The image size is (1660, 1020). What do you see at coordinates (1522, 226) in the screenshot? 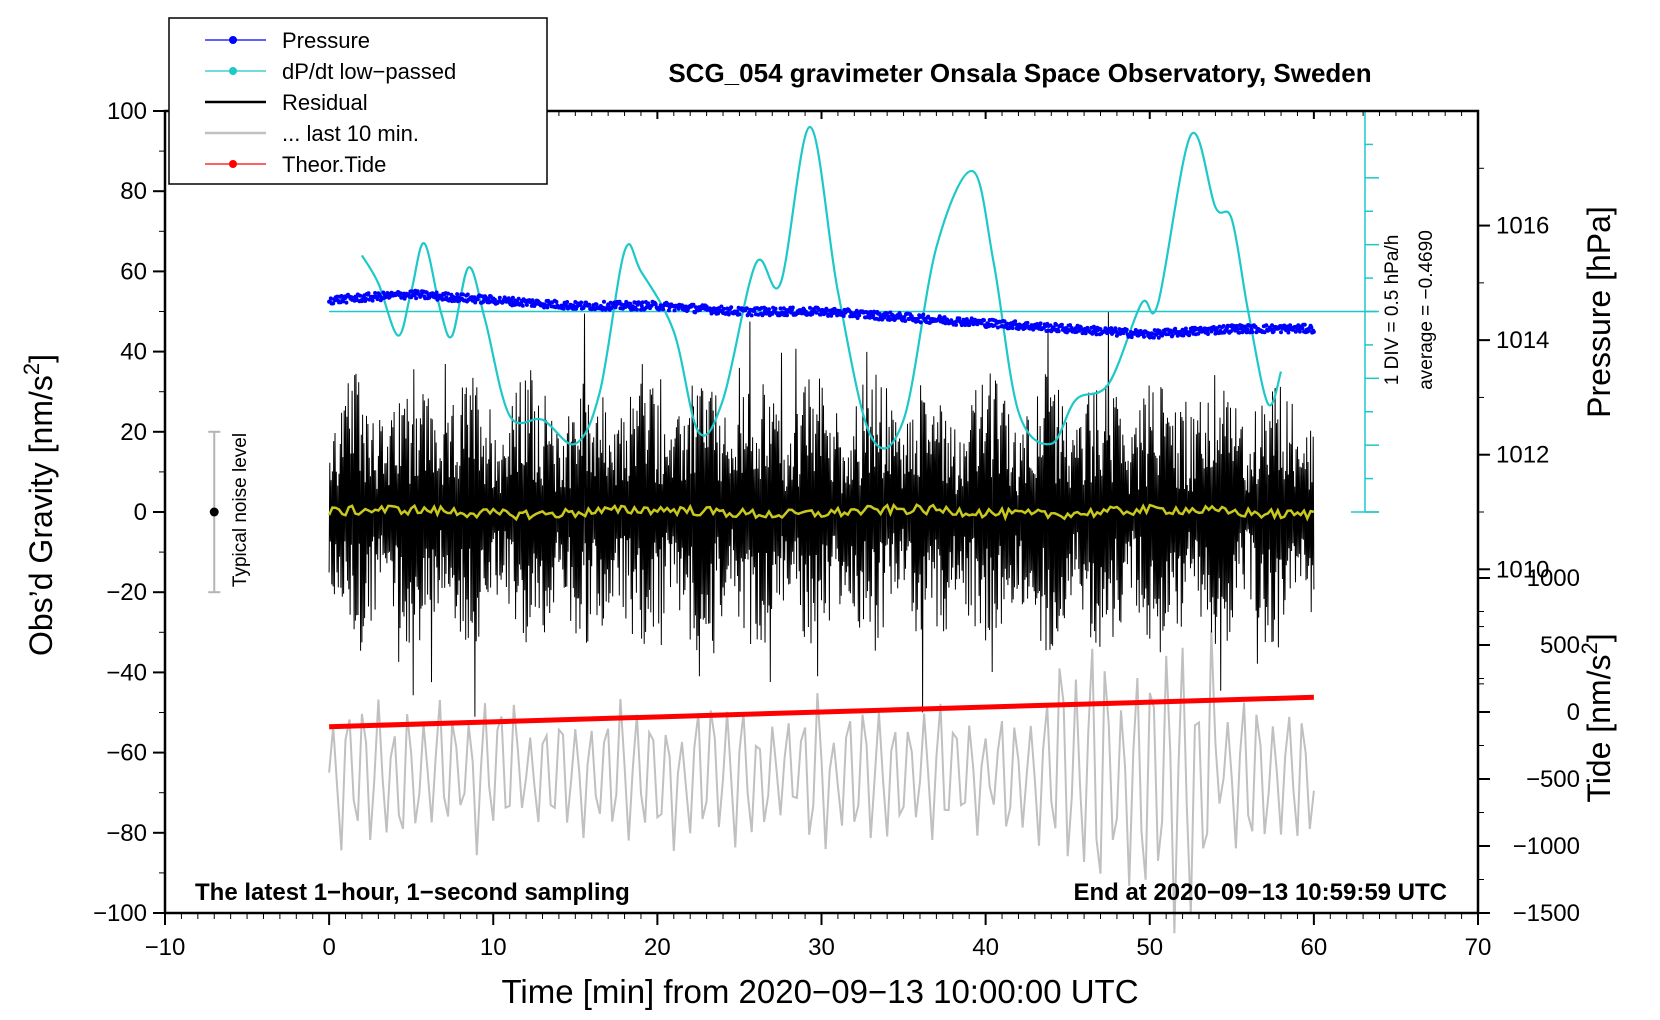
I see `pressure-tick-label: 1016` at bounding box center [1522, 226].